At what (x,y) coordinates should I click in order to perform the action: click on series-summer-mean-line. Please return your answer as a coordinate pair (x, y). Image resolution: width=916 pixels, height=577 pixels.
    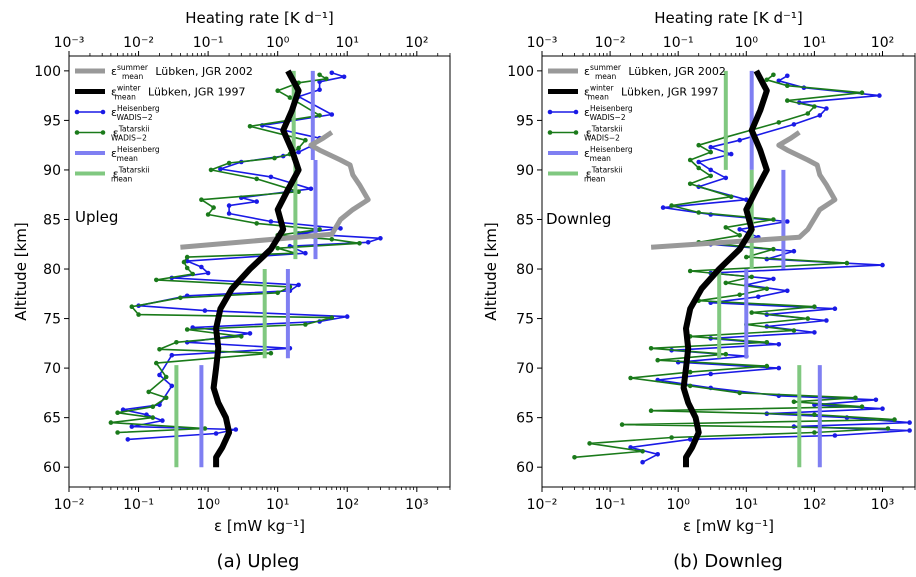
    Looking at the image, I should click on (744, 190).